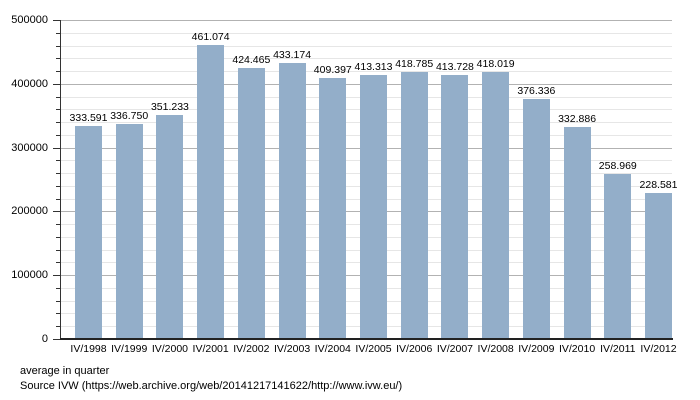 This screenshot has height=400, width=700. What do you see at coordinates (88, 118) in the screenshot?
I see `bar-value-label: 333.591` at bounding box center [88, 118].